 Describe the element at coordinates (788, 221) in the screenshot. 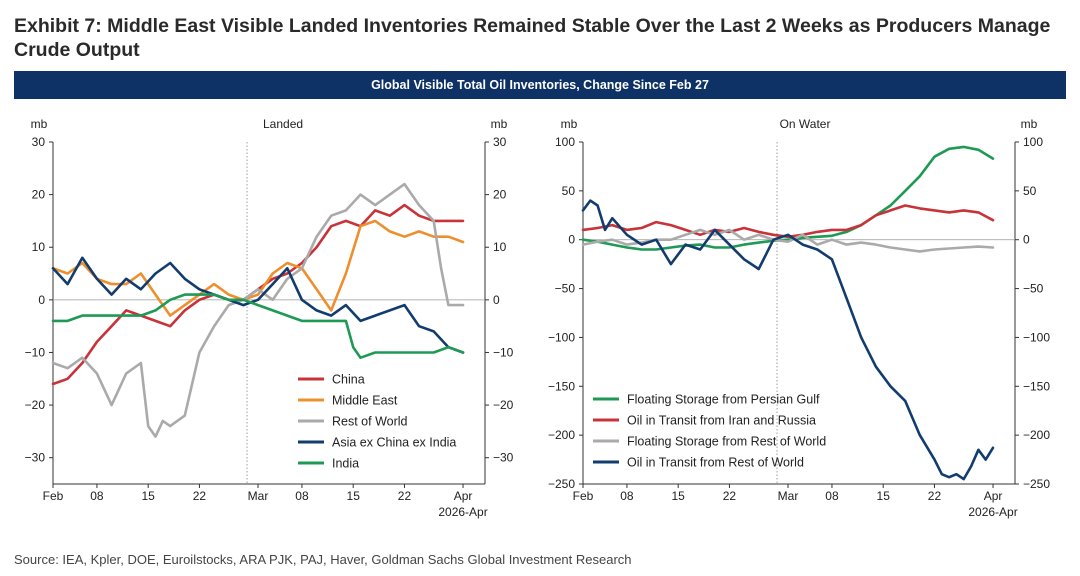

I see `series-line-oil-in-transit-from-iran-and-russia` at that location.